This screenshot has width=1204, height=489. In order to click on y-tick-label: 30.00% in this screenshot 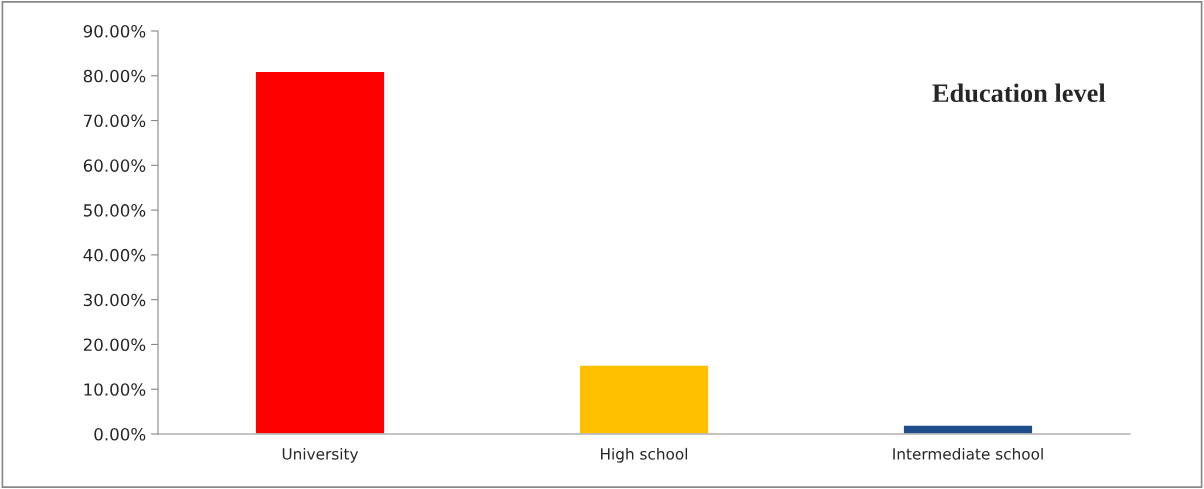, I will do `click(114, 300)`.